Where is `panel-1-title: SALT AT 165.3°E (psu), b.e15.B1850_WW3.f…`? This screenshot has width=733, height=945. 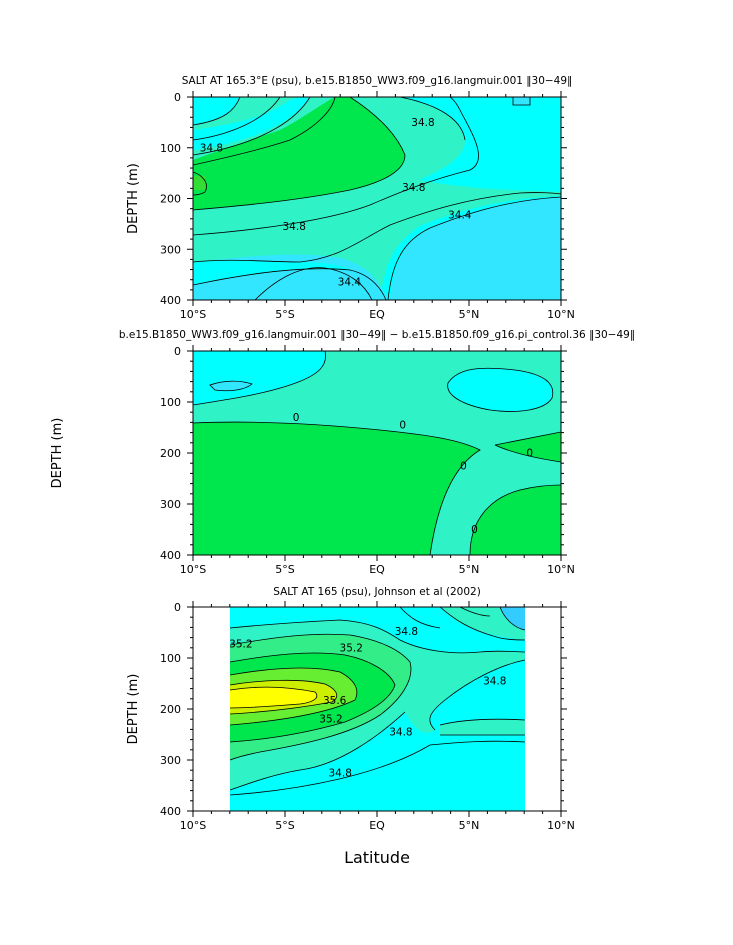
panel-1-title: SALT AT 165.3°E (psu), b.e15.B1850_WW3.f… is located at coordinates (377, 81).